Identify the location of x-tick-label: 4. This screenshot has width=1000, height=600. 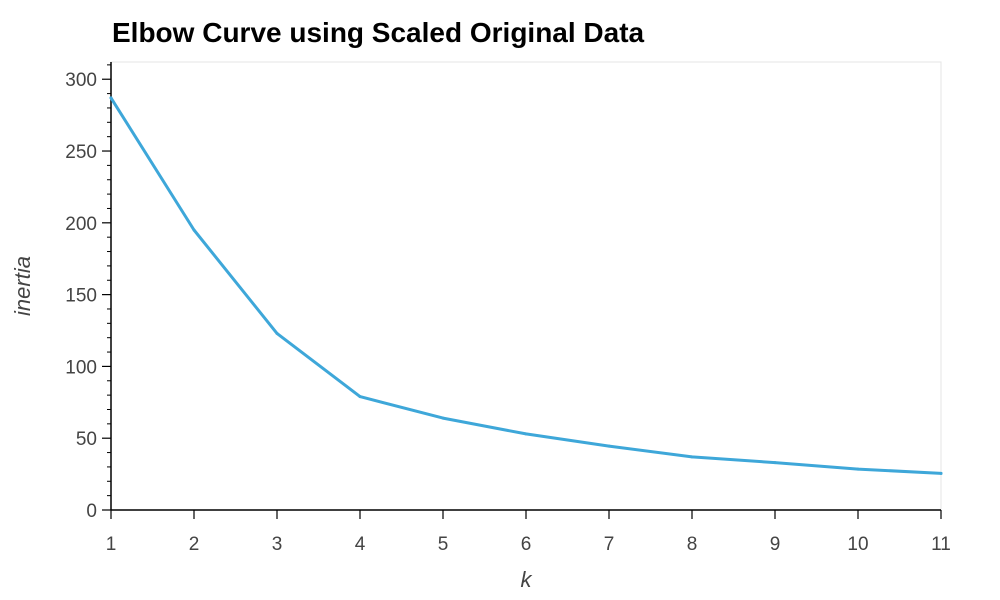
(360, 544).